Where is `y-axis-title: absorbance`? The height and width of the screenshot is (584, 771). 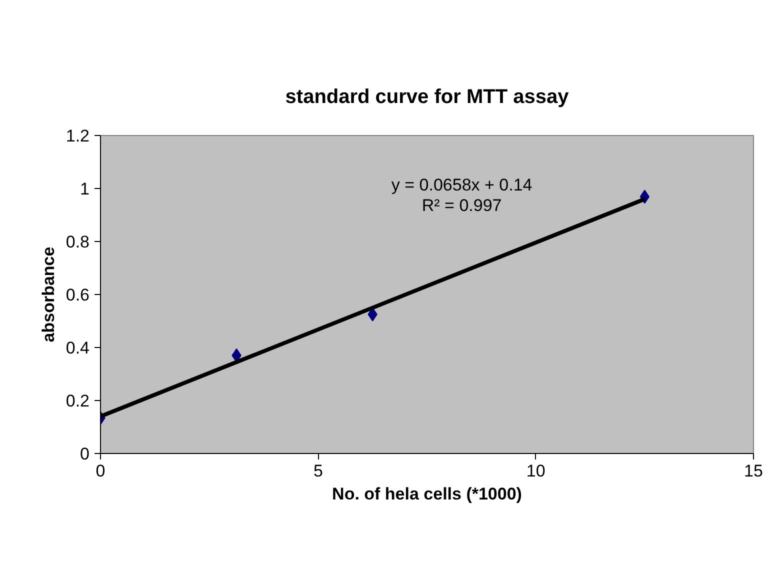 y-axis-title: absorbance is located at coordinates (48, 294).